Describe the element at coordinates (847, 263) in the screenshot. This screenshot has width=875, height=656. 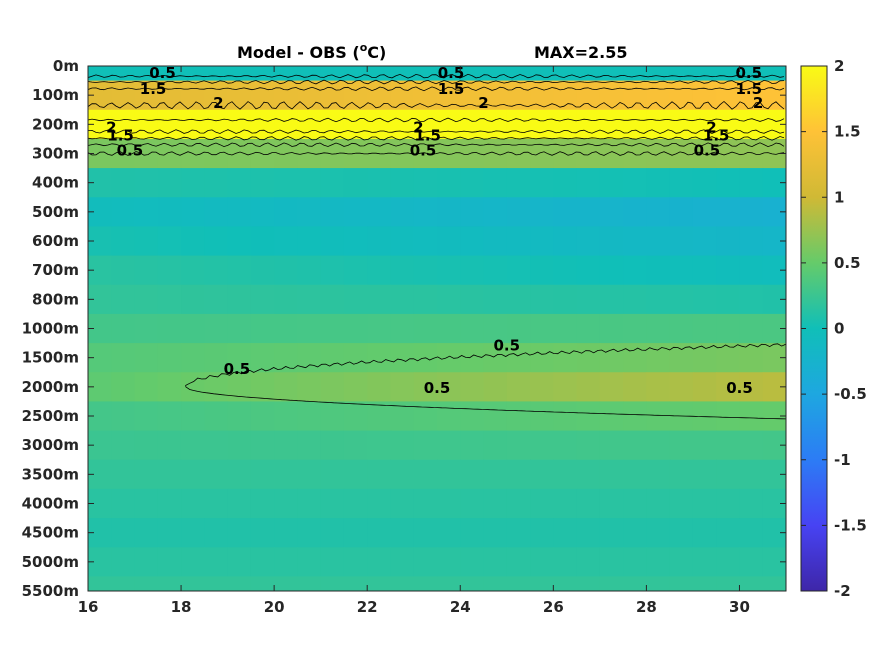
I see `colorbar-tick-label: 0.5` at that location.